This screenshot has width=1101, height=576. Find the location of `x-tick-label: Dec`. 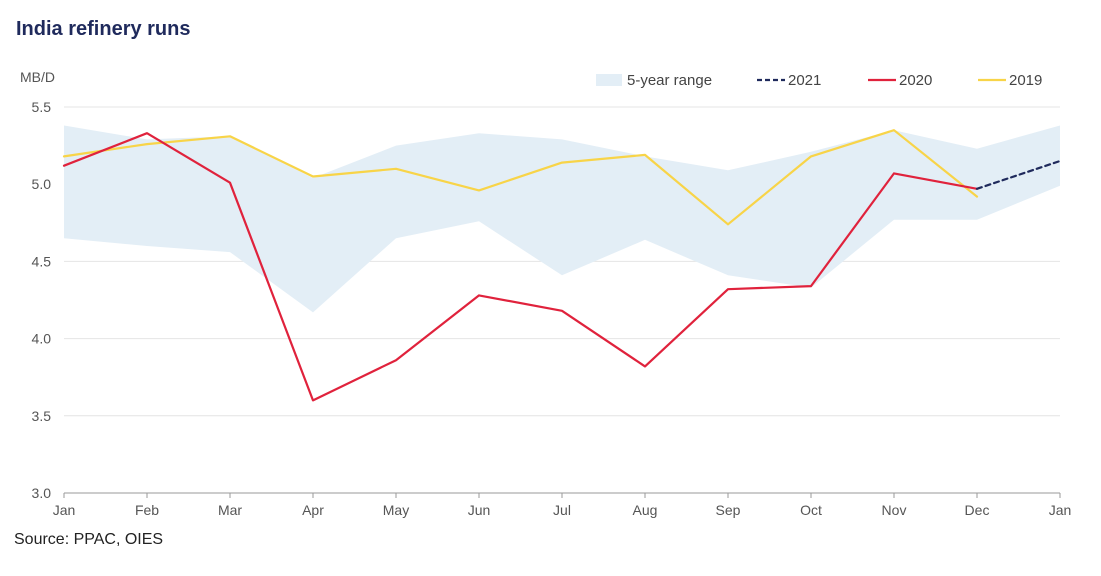

x-tick-label: Dec is located at coordinates (977, 510).